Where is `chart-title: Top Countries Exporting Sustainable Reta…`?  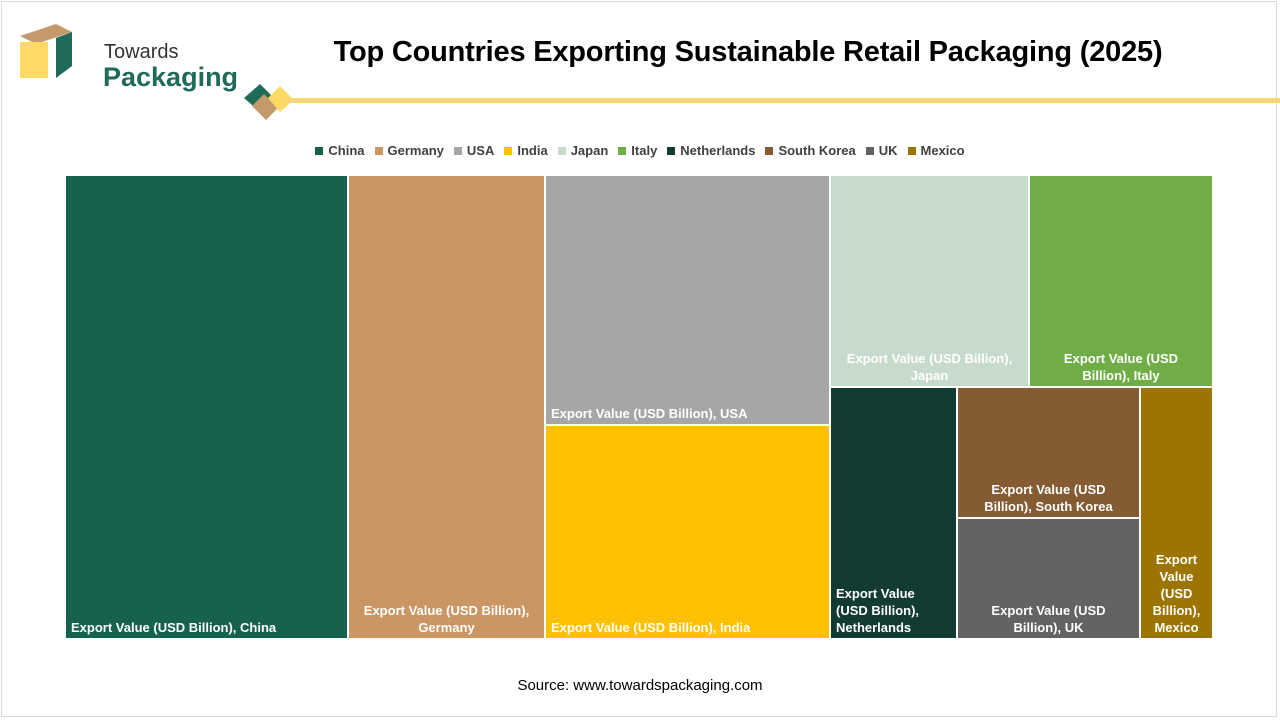 chart-title: Top Countries Exporting Sustainable Reta… is located at coordinates (748, 52).